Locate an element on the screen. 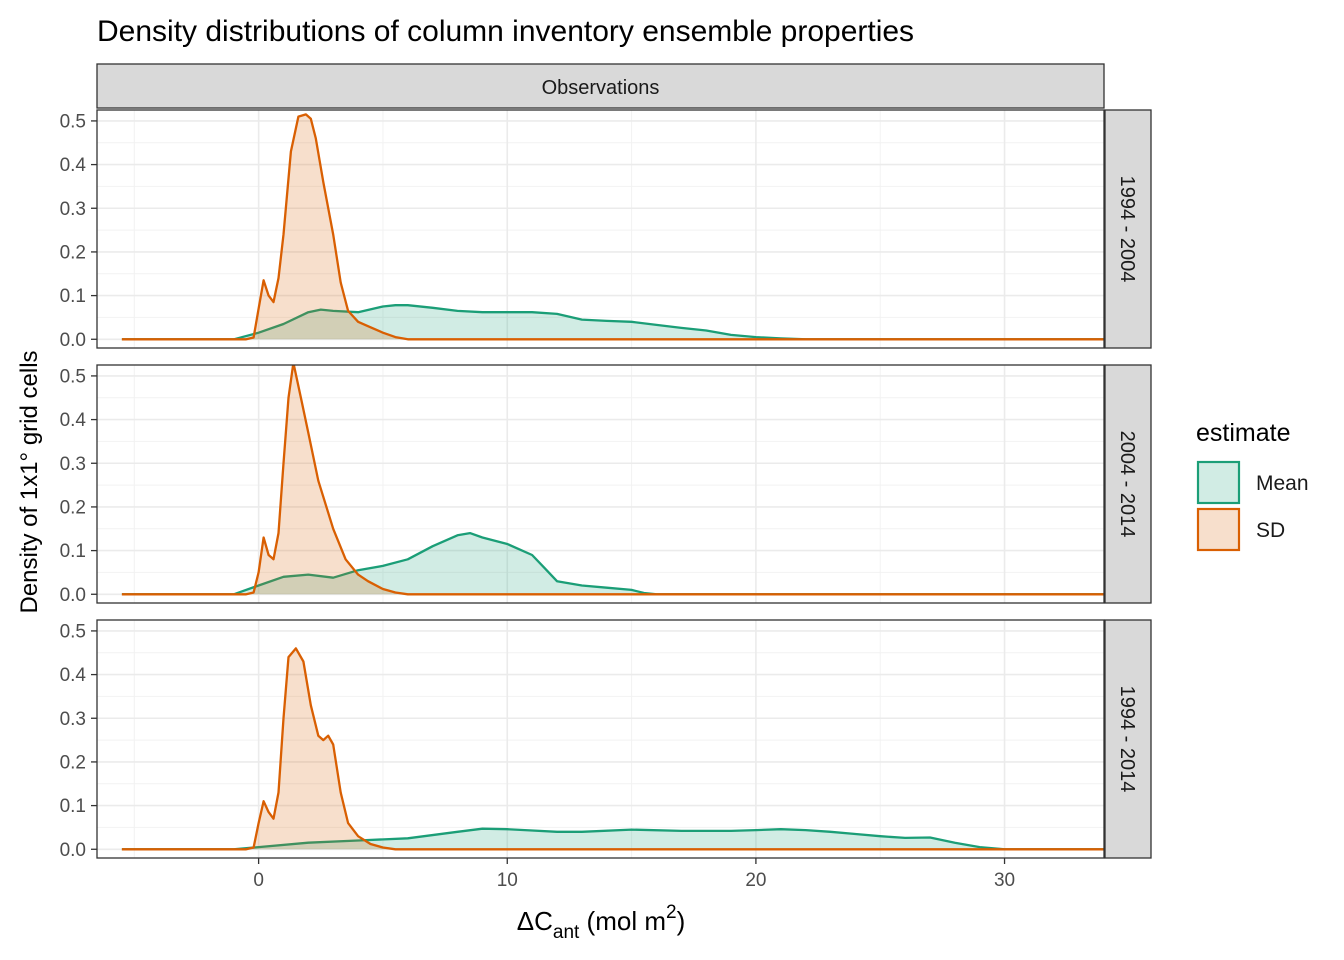 This screenshot has width=1344, height=960. legend-key-mean is located at coordinates (1218, 482).